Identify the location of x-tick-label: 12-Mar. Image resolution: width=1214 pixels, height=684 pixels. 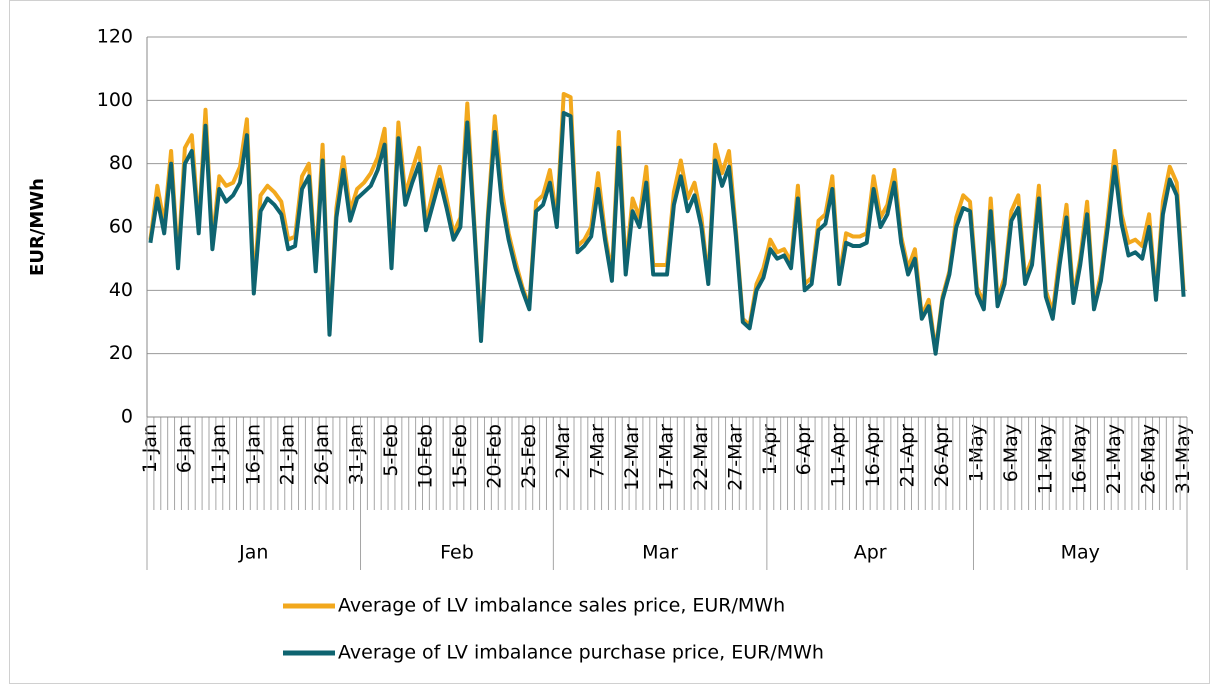
(632, 457).